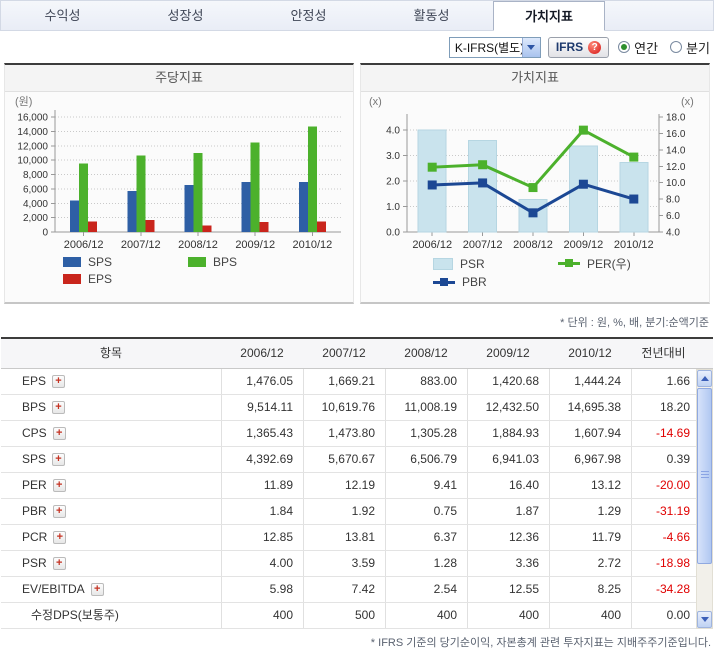 The width and height of the screenshot is (714, 656). I want to click on row-label: 수정DPS(보통주), so click(75, 615).